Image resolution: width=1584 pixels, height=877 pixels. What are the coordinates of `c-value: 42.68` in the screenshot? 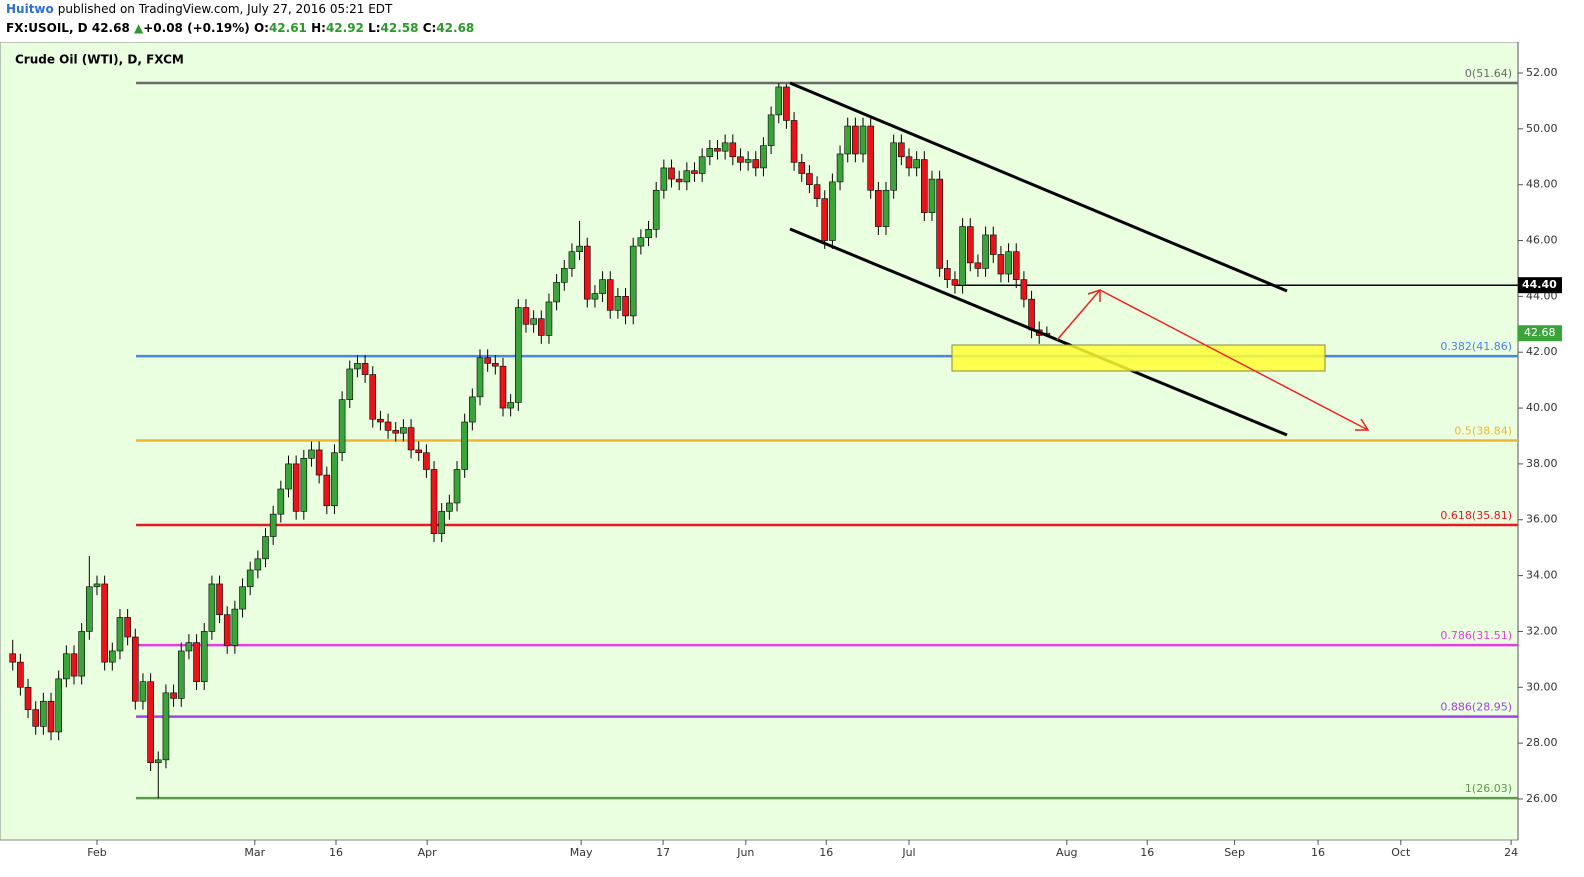 It's located at (455, 28).